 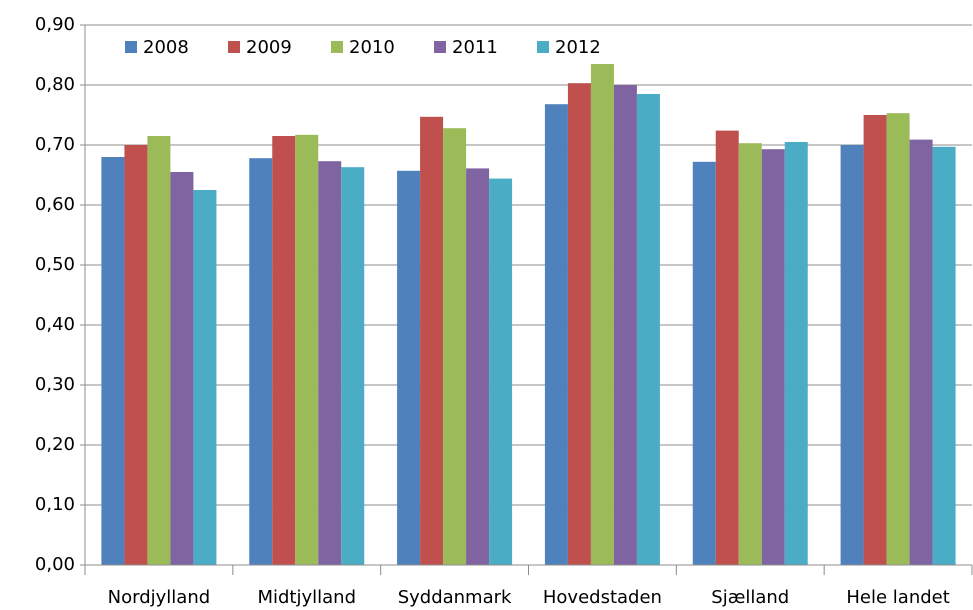 I want to click on x-tick-label: Sjælland, so click(x=750, y=597).